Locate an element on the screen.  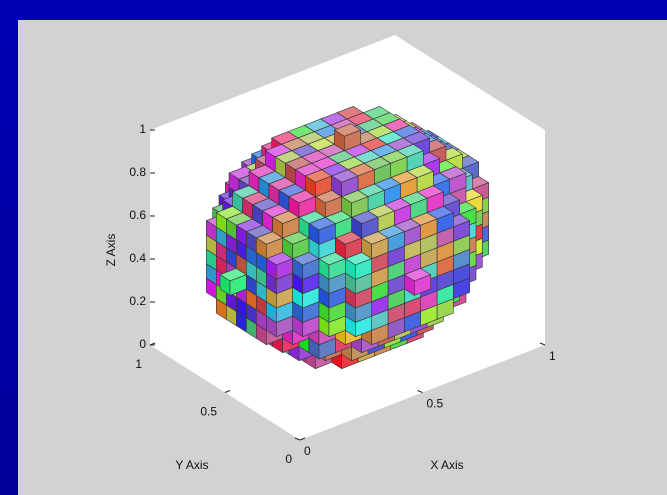
y-axis-label: Y Axis is located at coordinates (191, 465).